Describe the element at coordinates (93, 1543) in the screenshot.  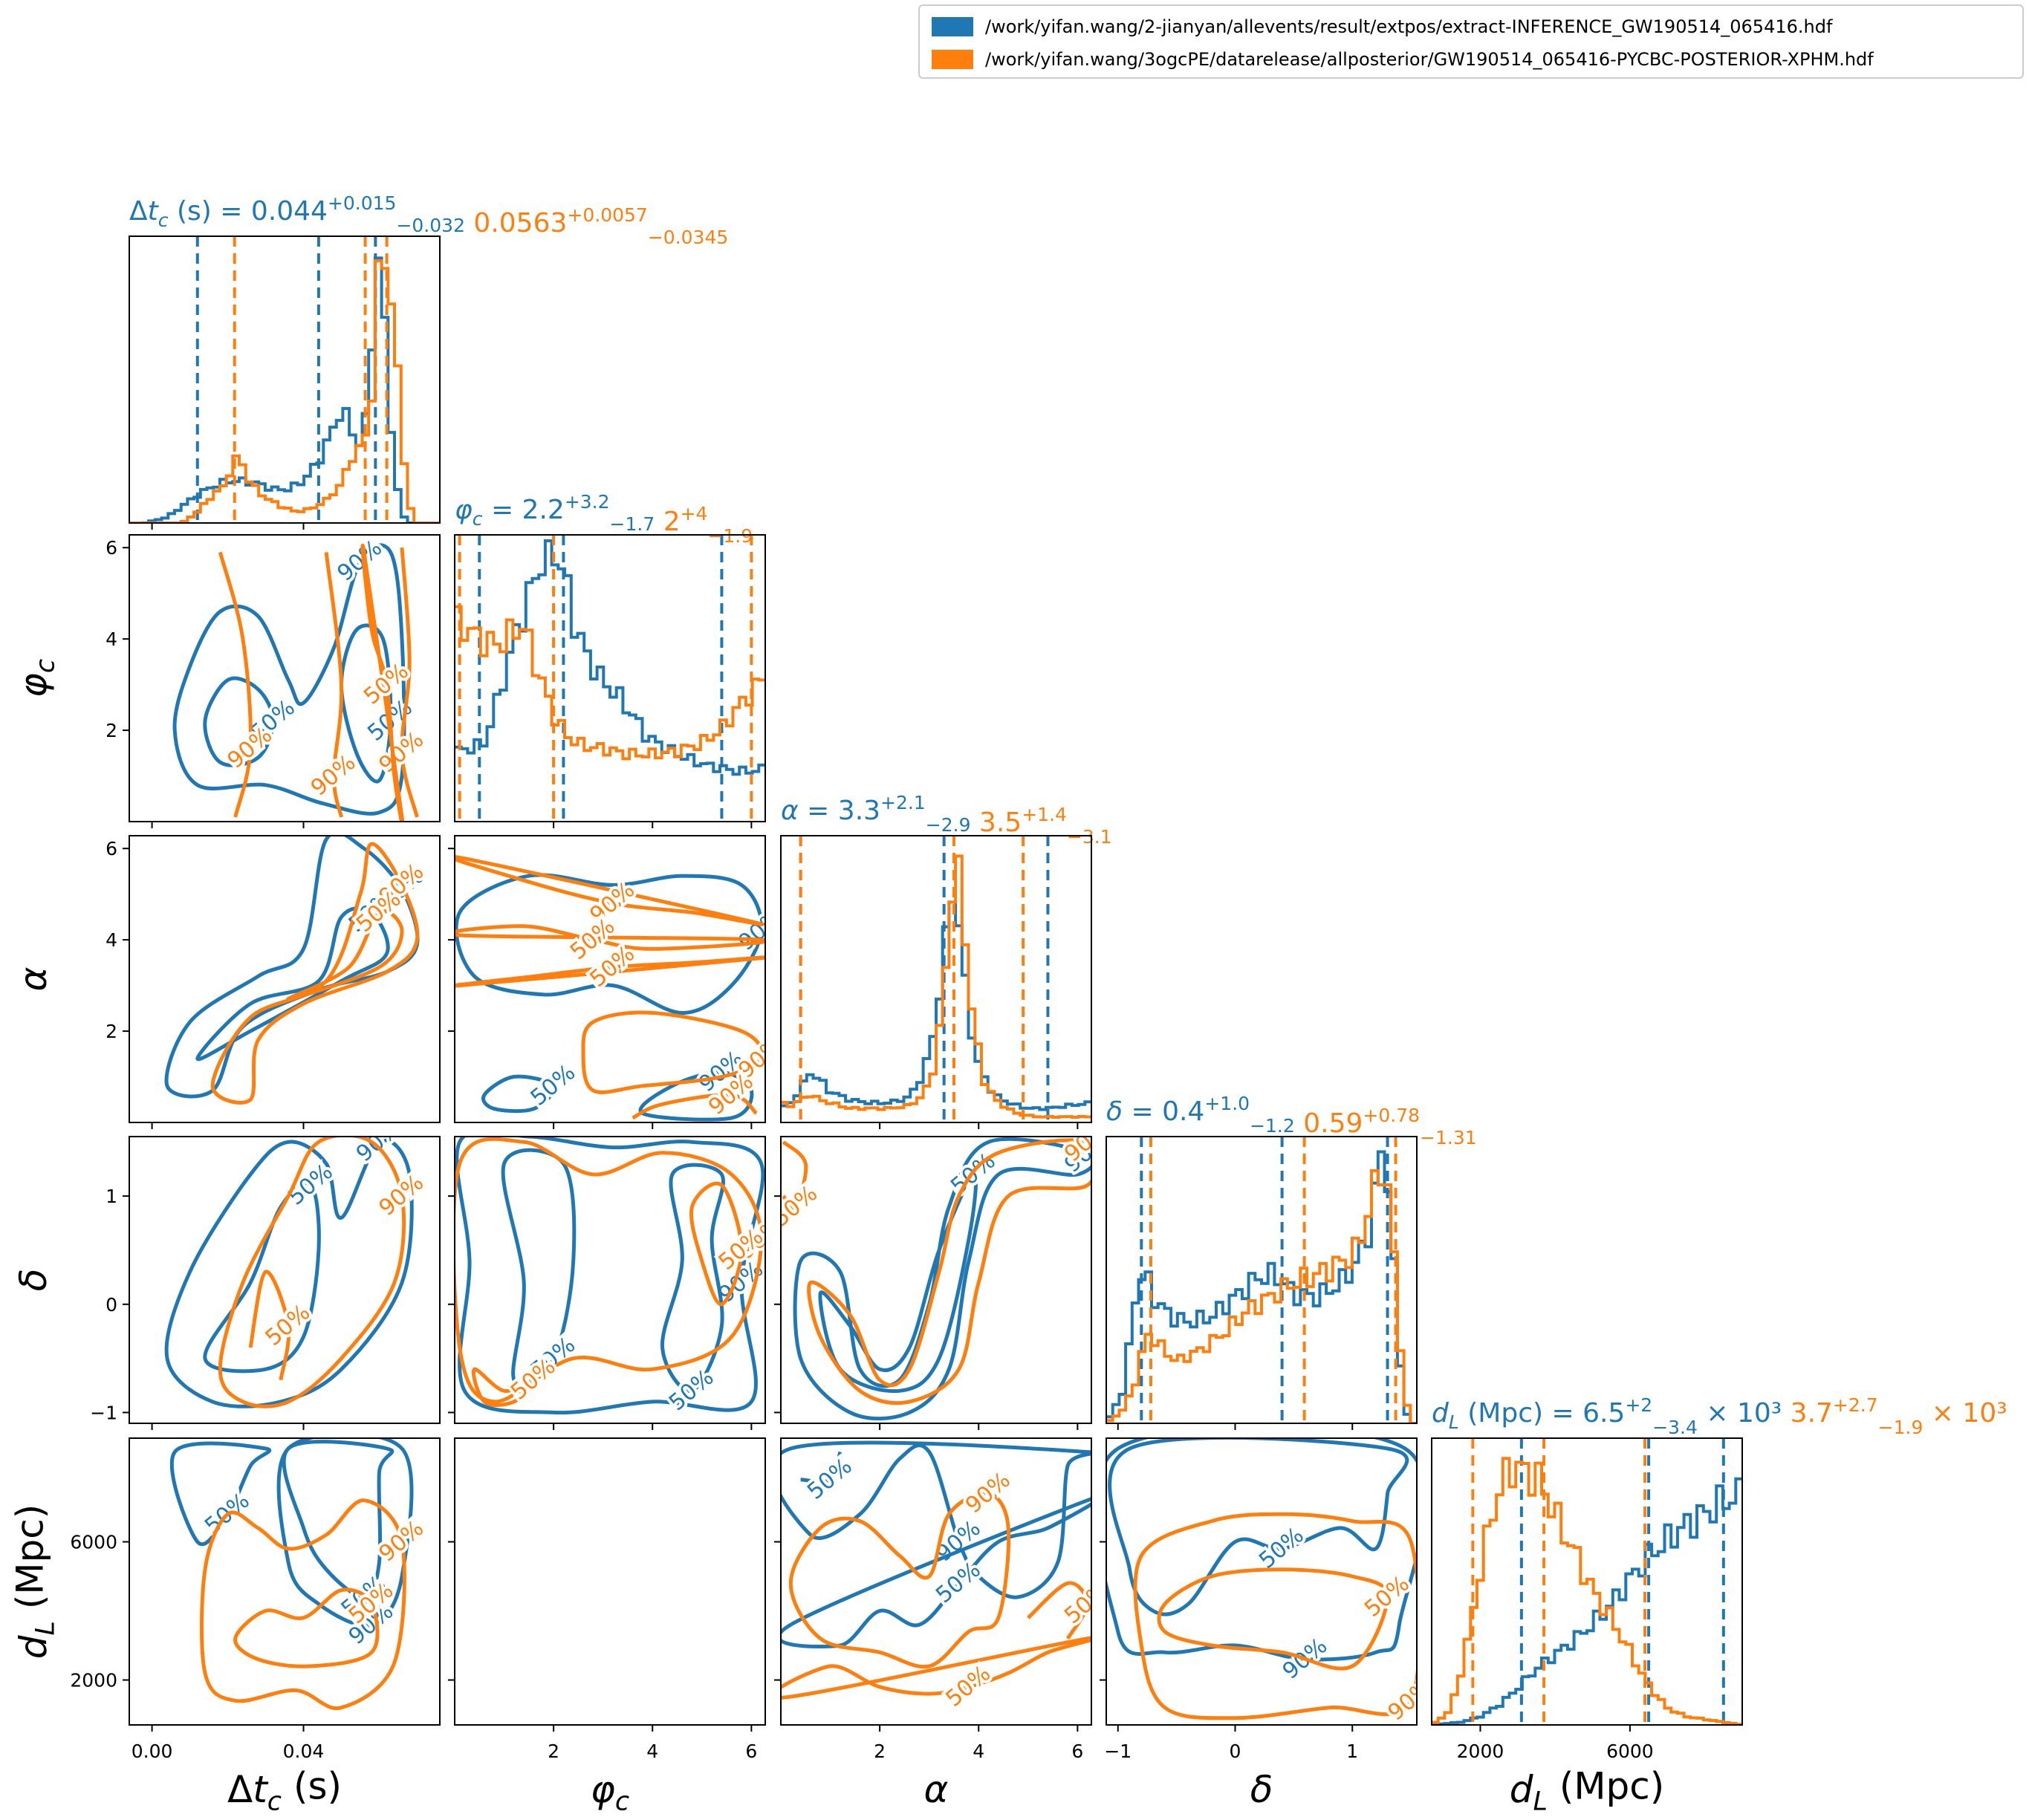
I see `y-tick-label: 6000` at that location.